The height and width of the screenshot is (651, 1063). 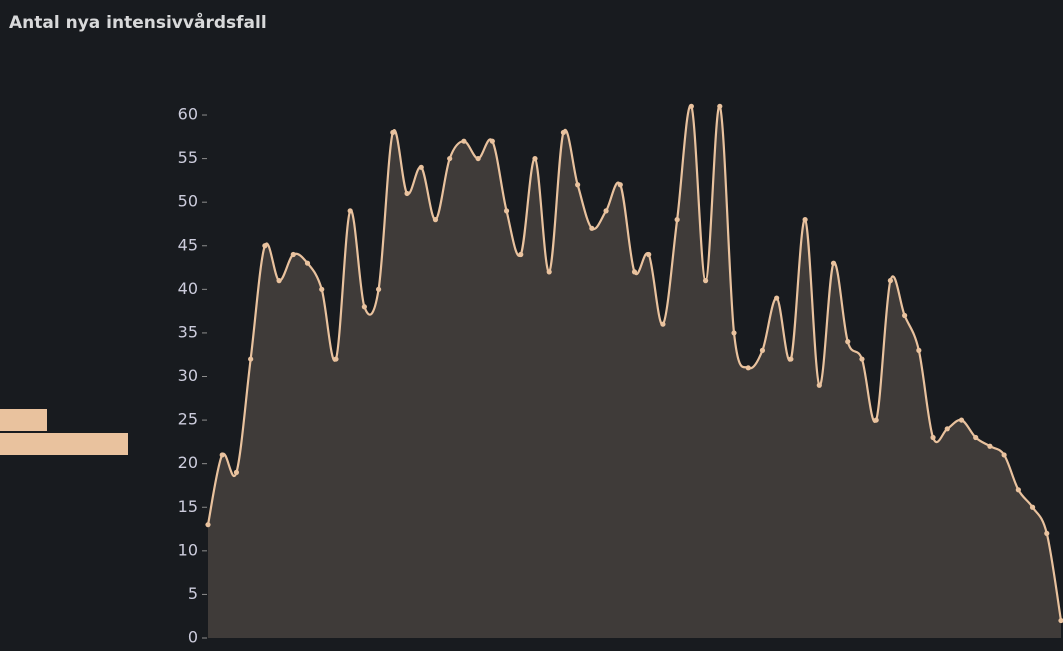 What do you see at coordinates (193, 593) in the screenshot?
I see `y-tick-label: 5` at bounding box center [193, 593].